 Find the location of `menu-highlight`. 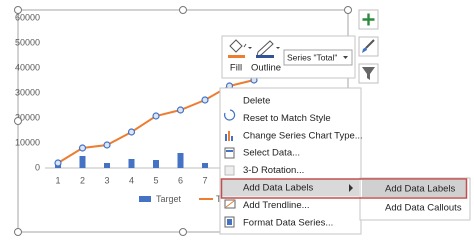

menu-highlight is located at coordinates (290, 188).